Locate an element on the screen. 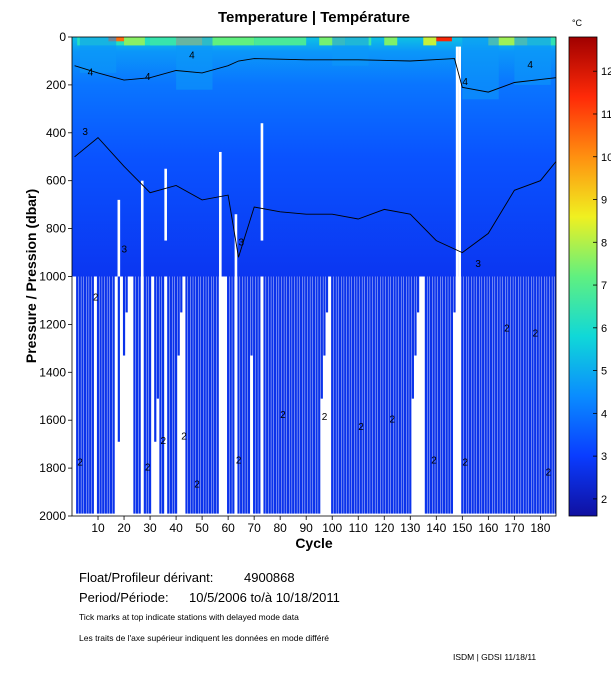 The height and width of the screenshot is (675, 611). colorbar-tick-label: 2 is located at coordinates (604, 500).